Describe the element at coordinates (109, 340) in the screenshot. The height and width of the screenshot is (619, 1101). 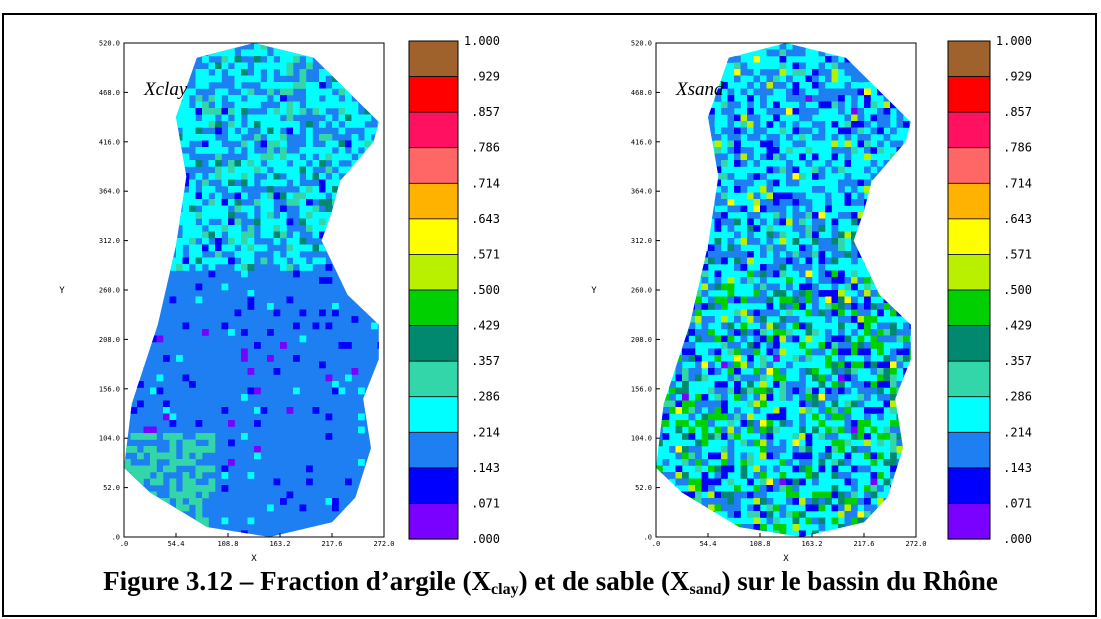
I see `y-tick-label: 208.0` at that location.